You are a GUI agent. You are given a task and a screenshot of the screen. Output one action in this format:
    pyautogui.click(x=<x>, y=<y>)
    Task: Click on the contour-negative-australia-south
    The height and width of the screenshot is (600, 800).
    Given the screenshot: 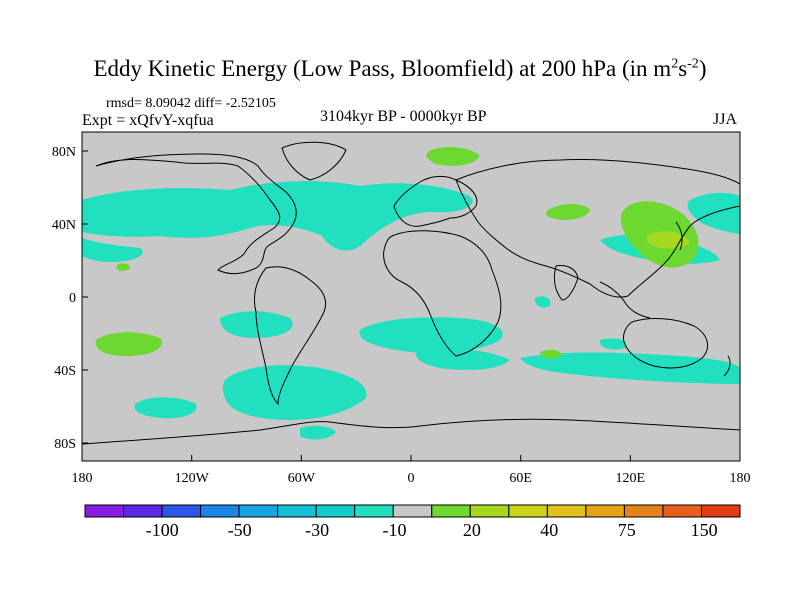 What is the action you would take?
    pyautogui.click(x=613, y=344)
    